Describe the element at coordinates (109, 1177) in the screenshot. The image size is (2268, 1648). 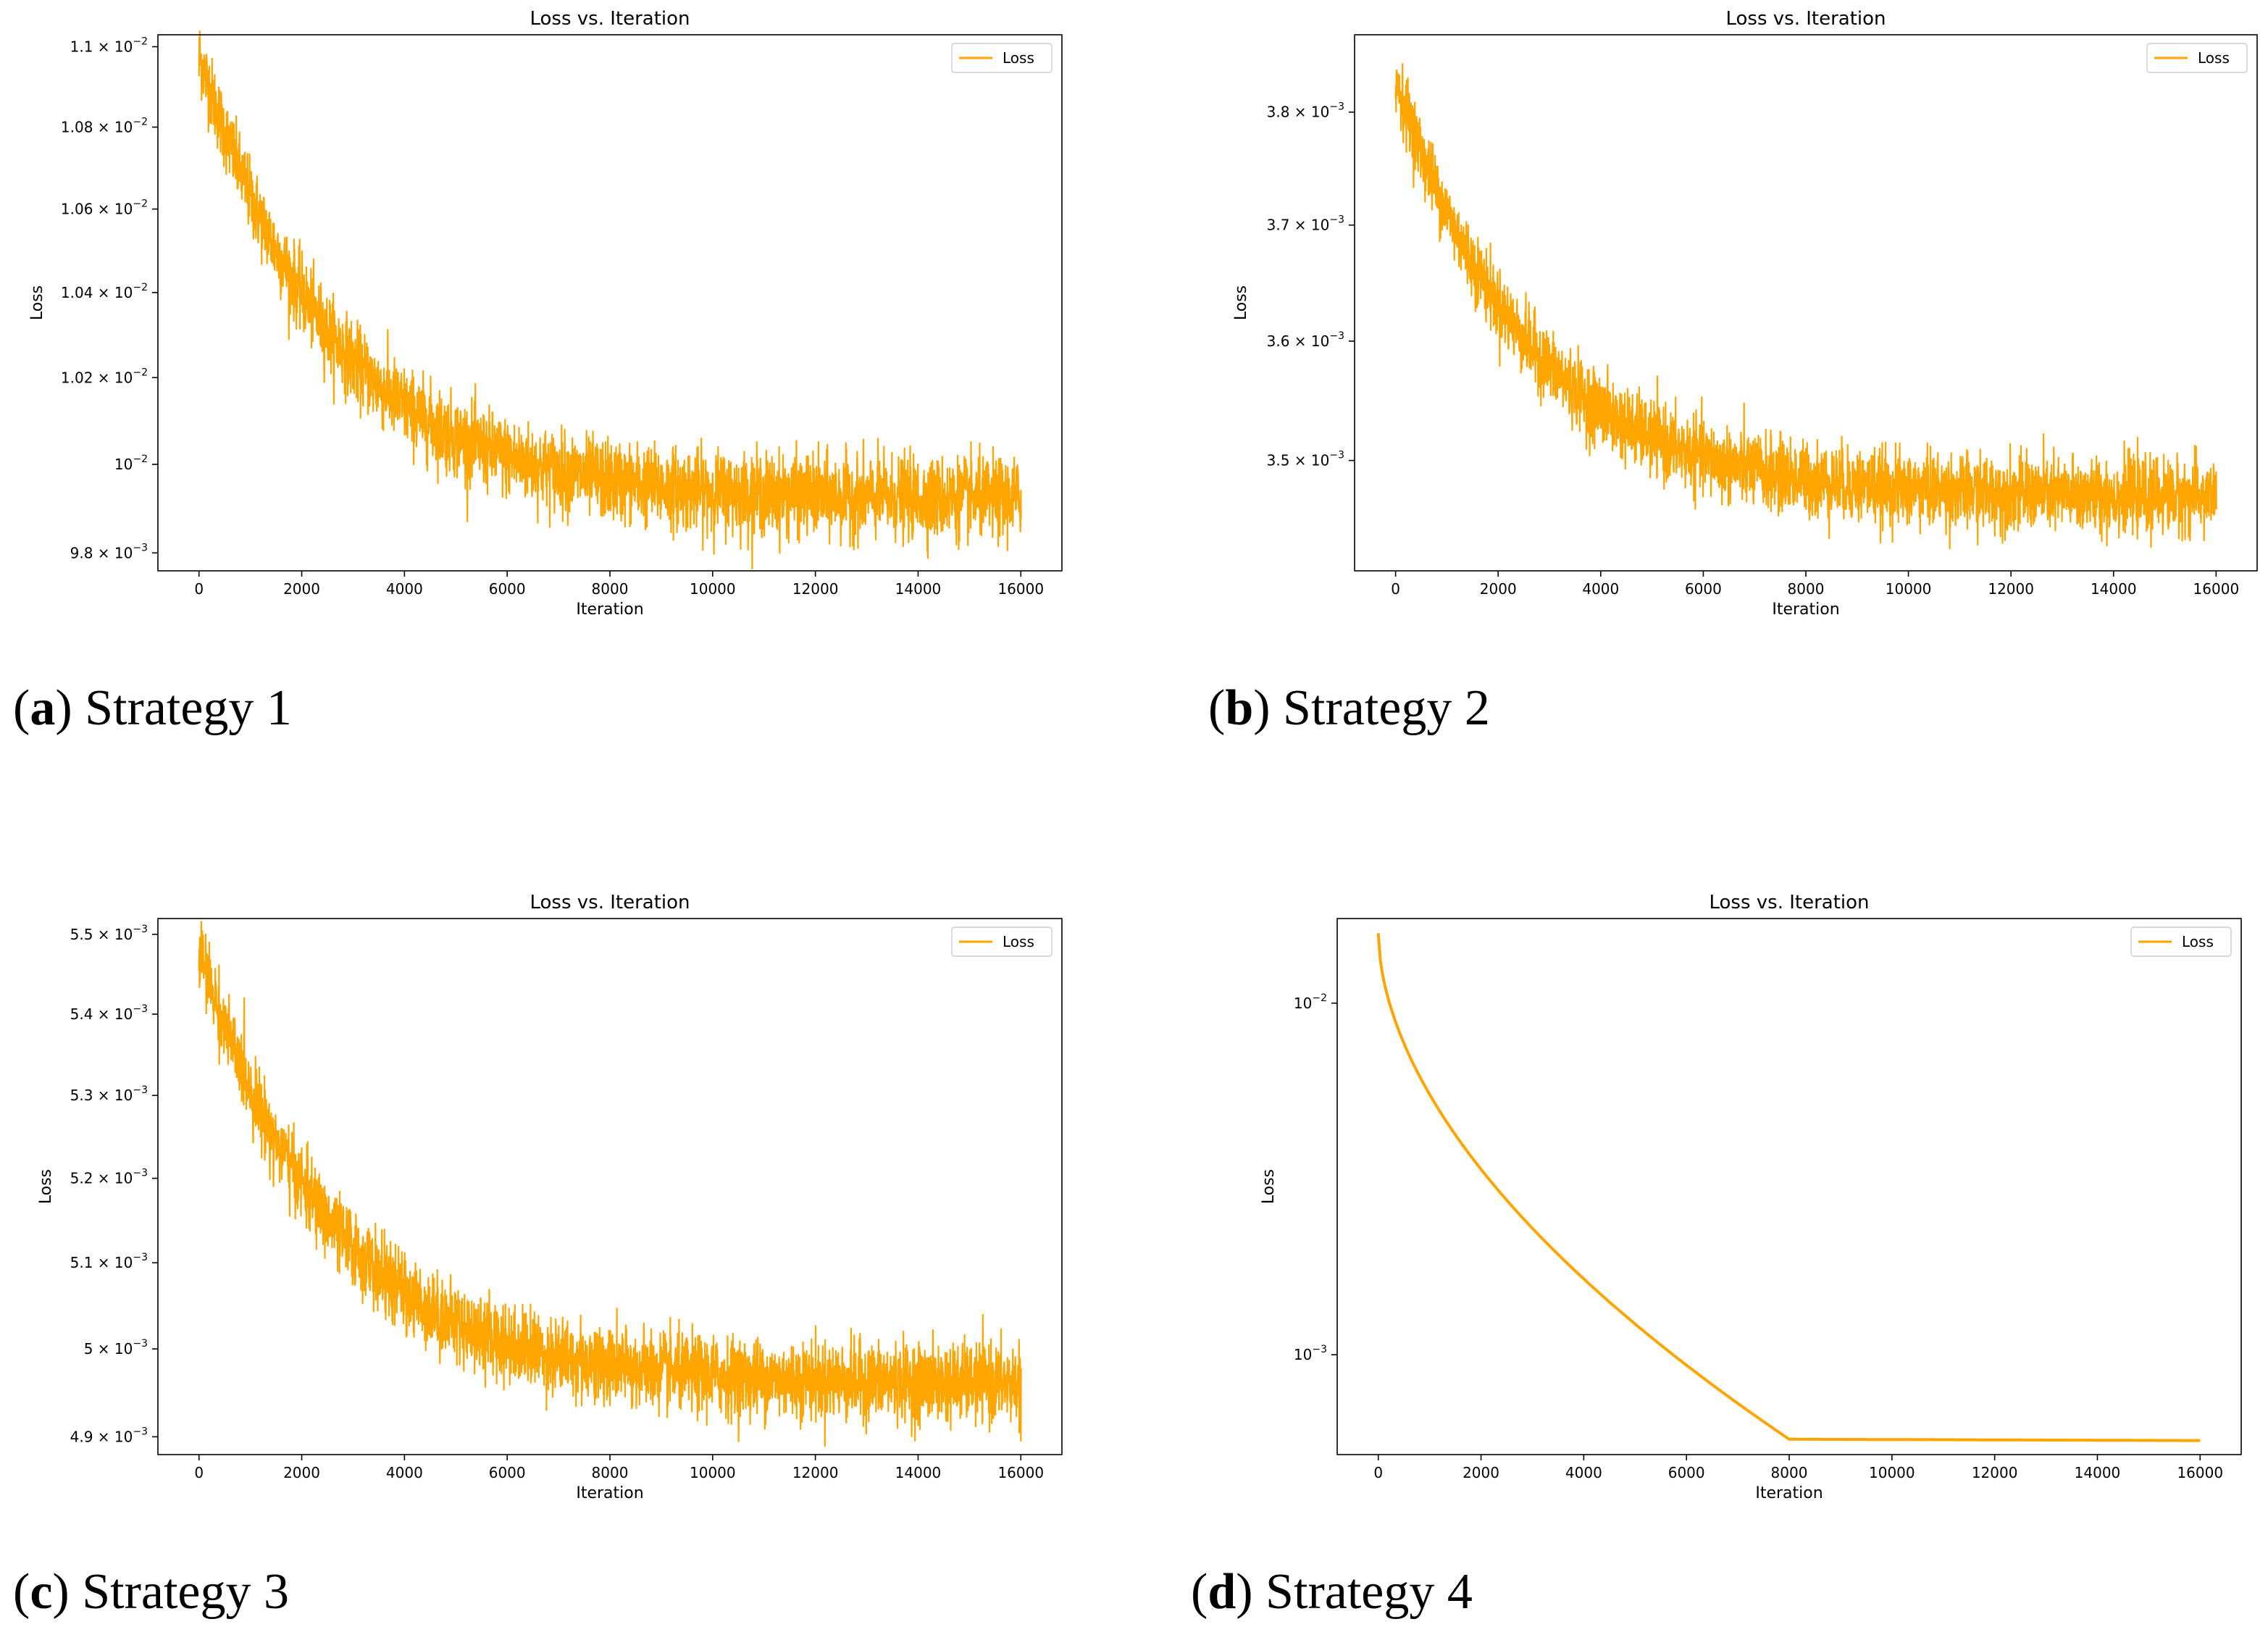
I see `y-tick-label: 5.2 × 10⁻³` at that location.